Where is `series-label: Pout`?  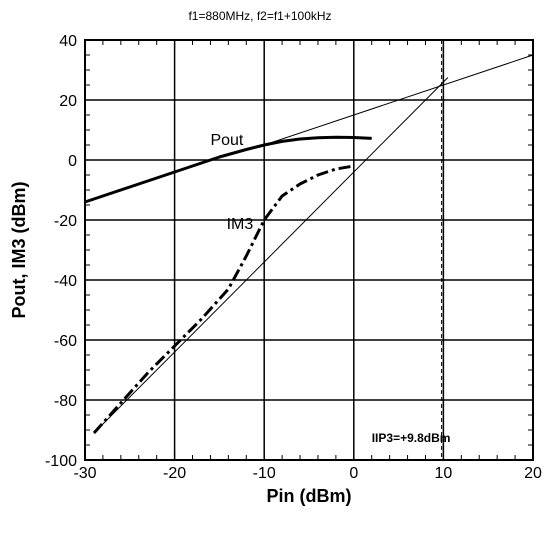
series-label: Pout is located at coordinates (226, 140).